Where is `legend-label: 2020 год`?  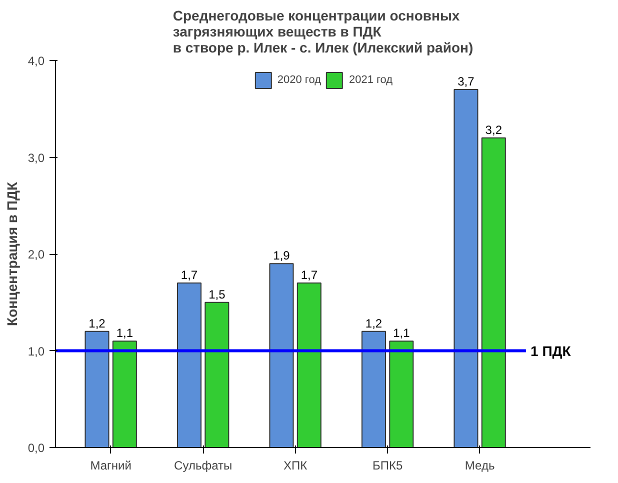 legend-label: 2020 год is located at coordinates (299, 80).